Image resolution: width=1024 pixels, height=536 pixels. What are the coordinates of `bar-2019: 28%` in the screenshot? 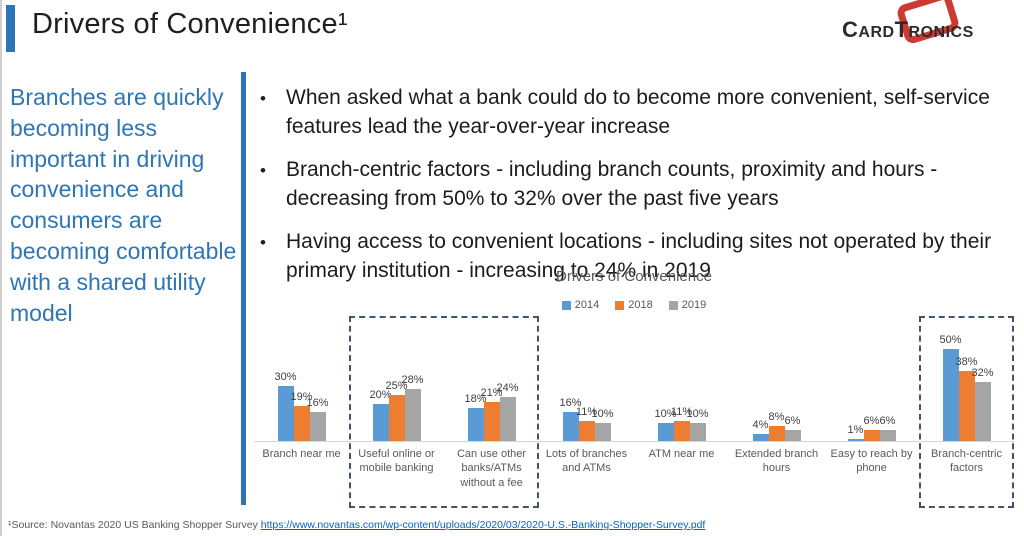 It's located at (412, 407).